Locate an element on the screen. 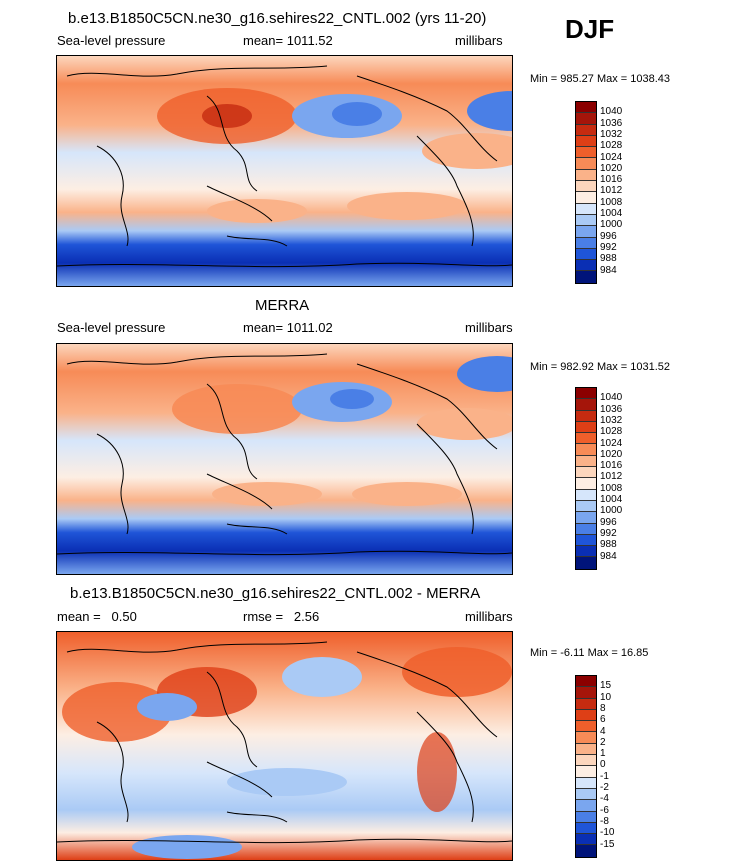 This screenshot has height=865, width=732. colorbar-tick-label: -4 is located at coordinates (604, 799).